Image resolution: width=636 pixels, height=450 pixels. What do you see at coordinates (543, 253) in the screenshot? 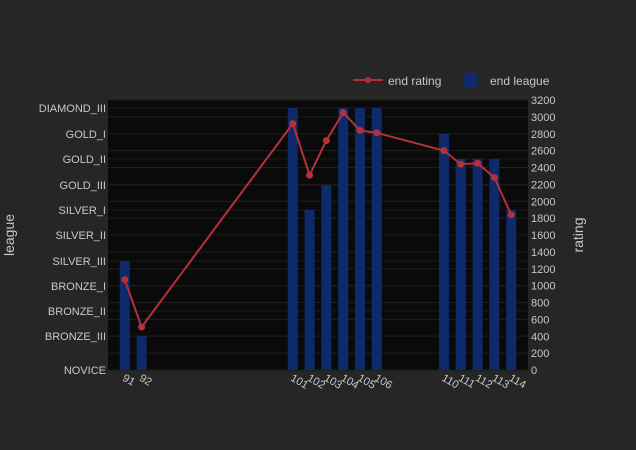
I see `right-tick-label: 1400` at bounding box center [543, 253].